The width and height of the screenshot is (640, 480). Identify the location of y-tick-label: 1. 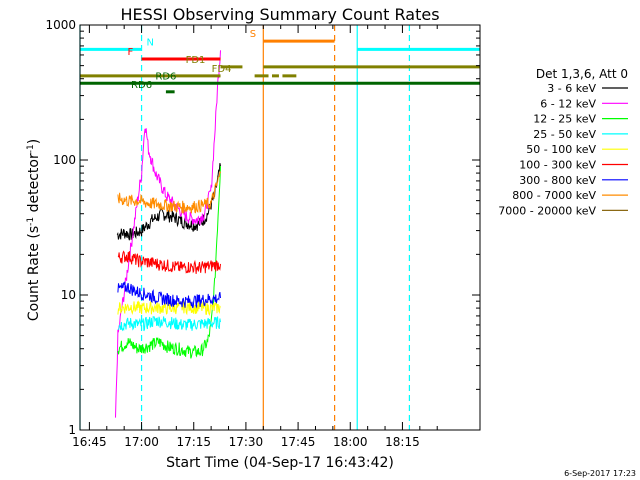
(72, 430).